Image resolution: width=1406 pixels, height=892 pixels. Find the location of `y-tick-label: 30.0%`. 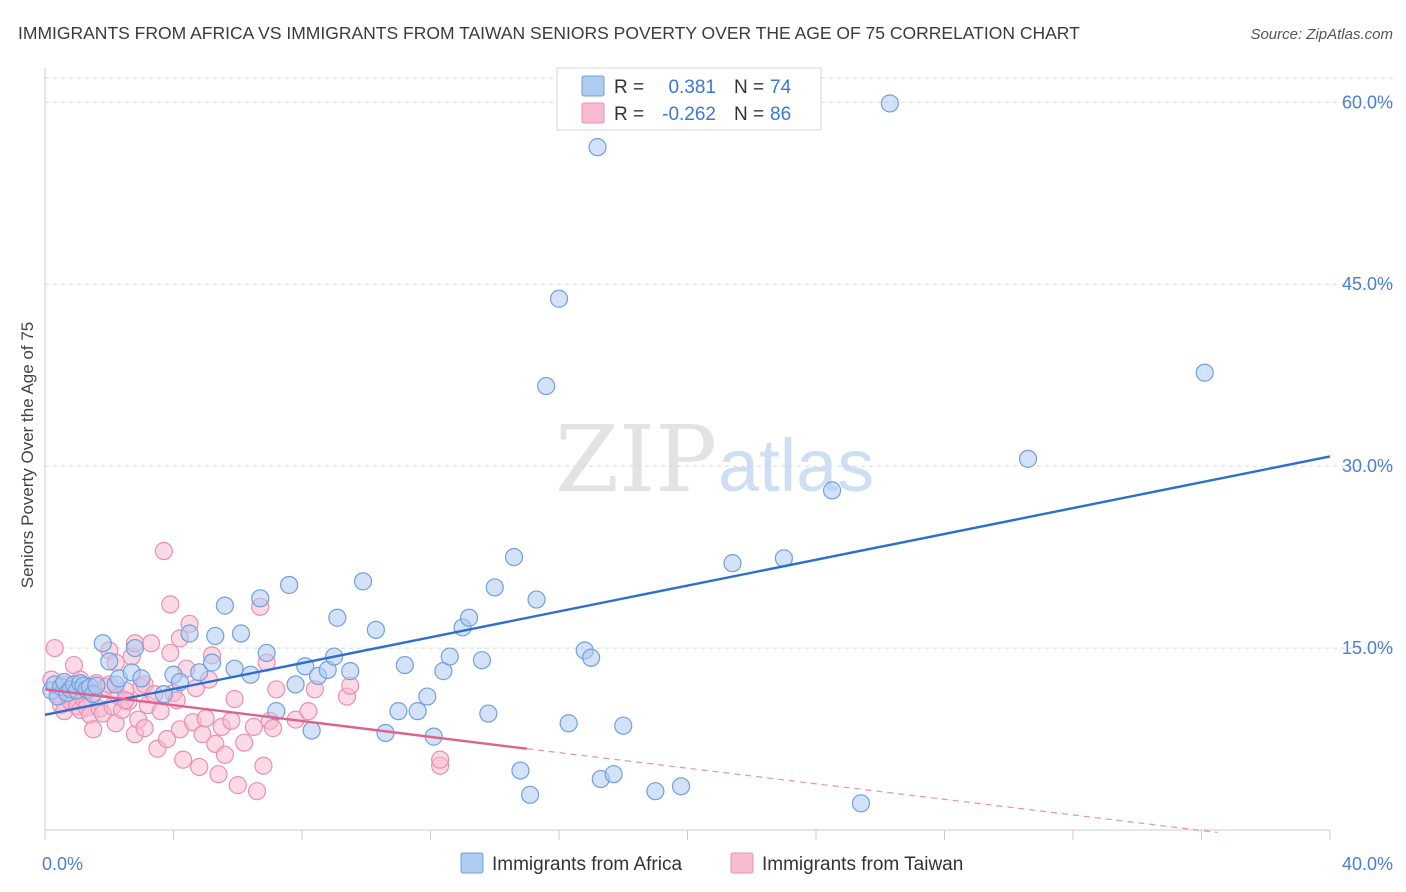

y-tick-label: 30.0% is located at coordinates (1367, 466).